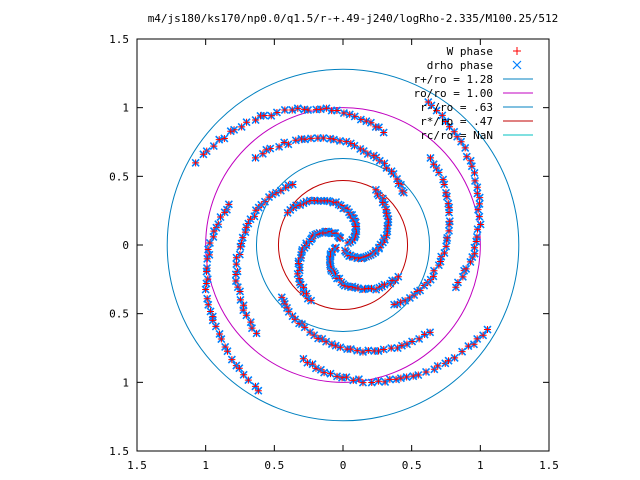  I want to click on circle-r-ro, so click(343, 245).